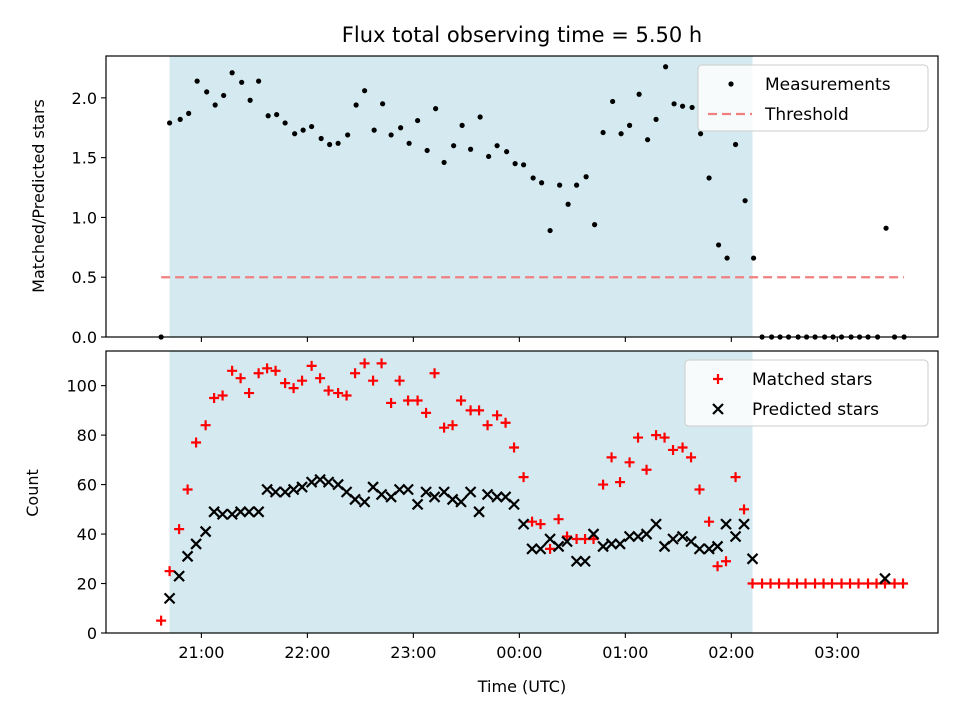 Image resolution: width=960 pixels, height=720 pixels. I want to click on y-tick-label: 20, so click(87, 584).